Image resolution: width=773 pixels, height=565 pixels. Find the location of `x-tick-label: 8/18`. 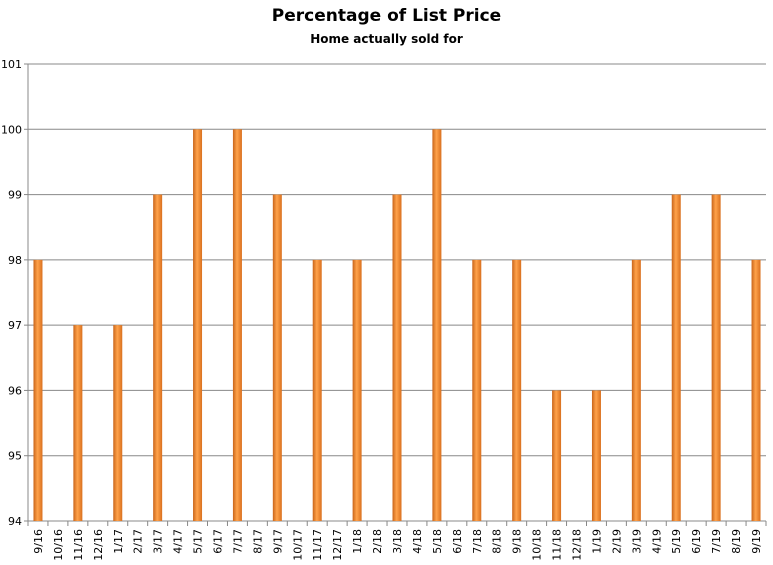

x-tick-label: 8/18 is located at coordinates (497, 541).